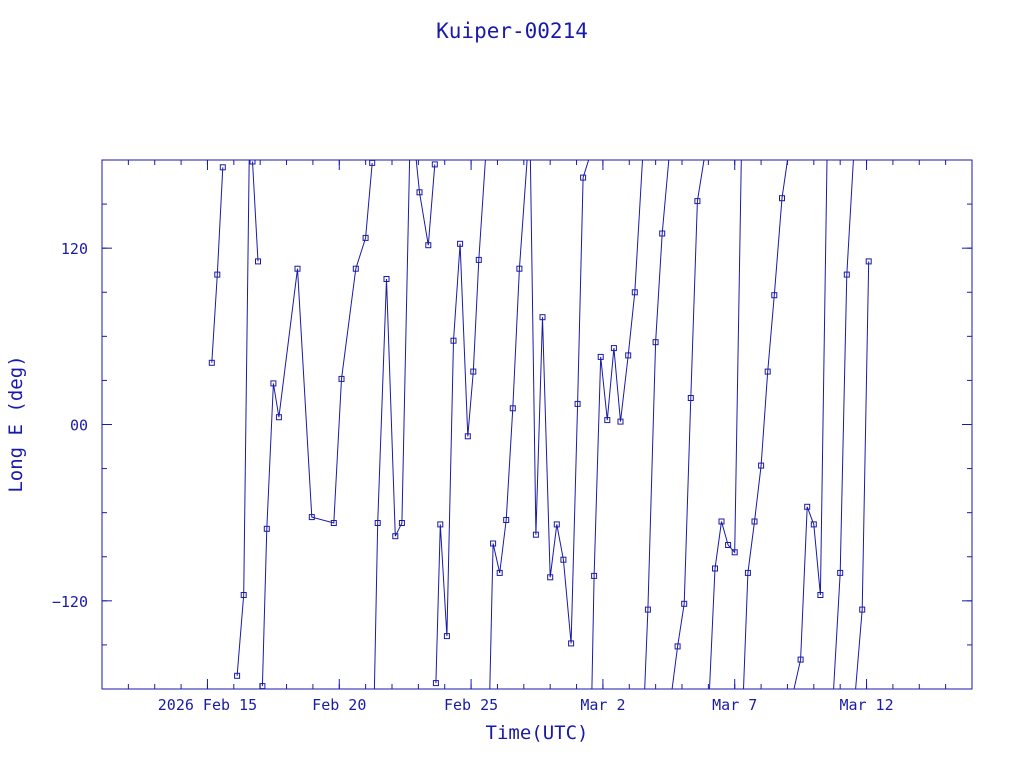  Describe the element at coordinates (79, 426) in the screenshot. I see `y-tick-label: 00` at that location.